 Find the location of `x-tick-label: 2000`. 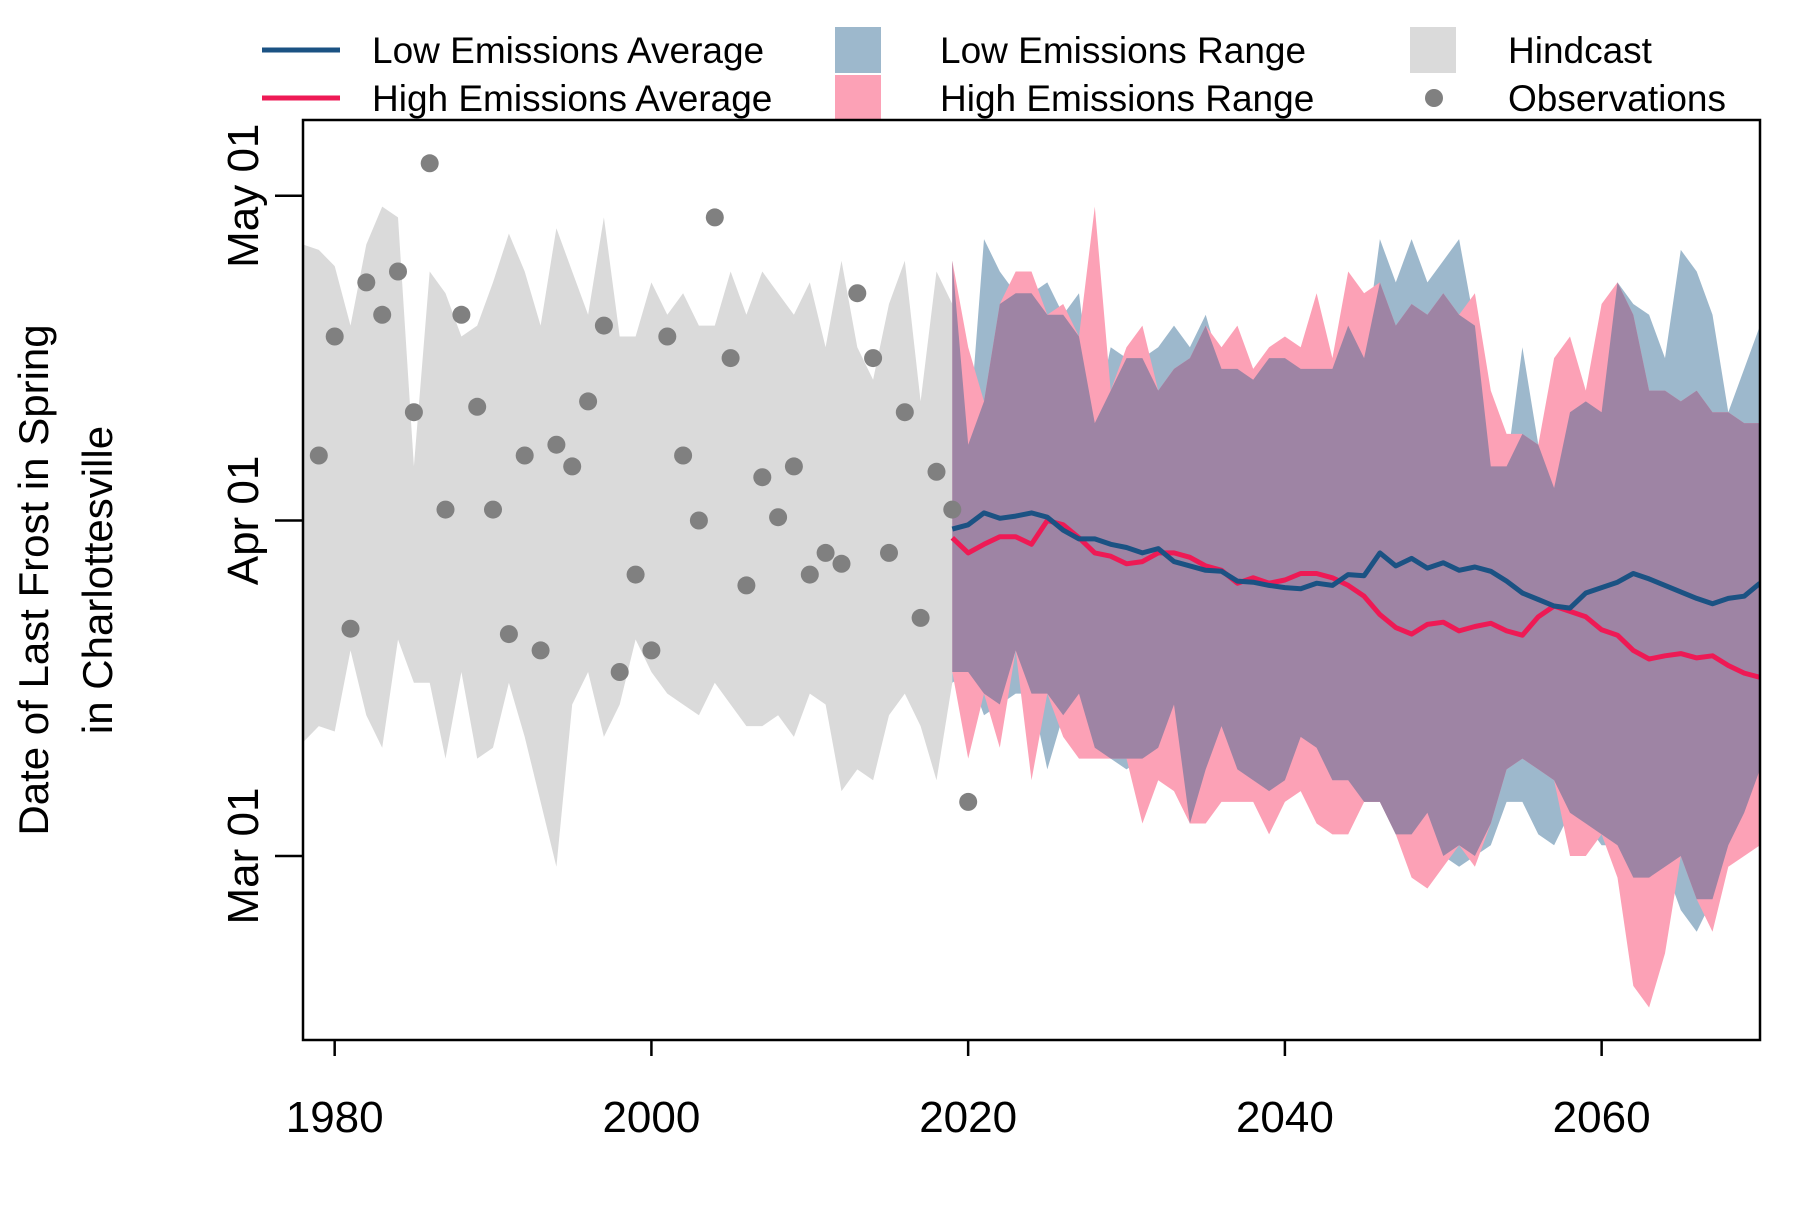

x-tick-label: 2000 is located at coordinates (651, 1117).